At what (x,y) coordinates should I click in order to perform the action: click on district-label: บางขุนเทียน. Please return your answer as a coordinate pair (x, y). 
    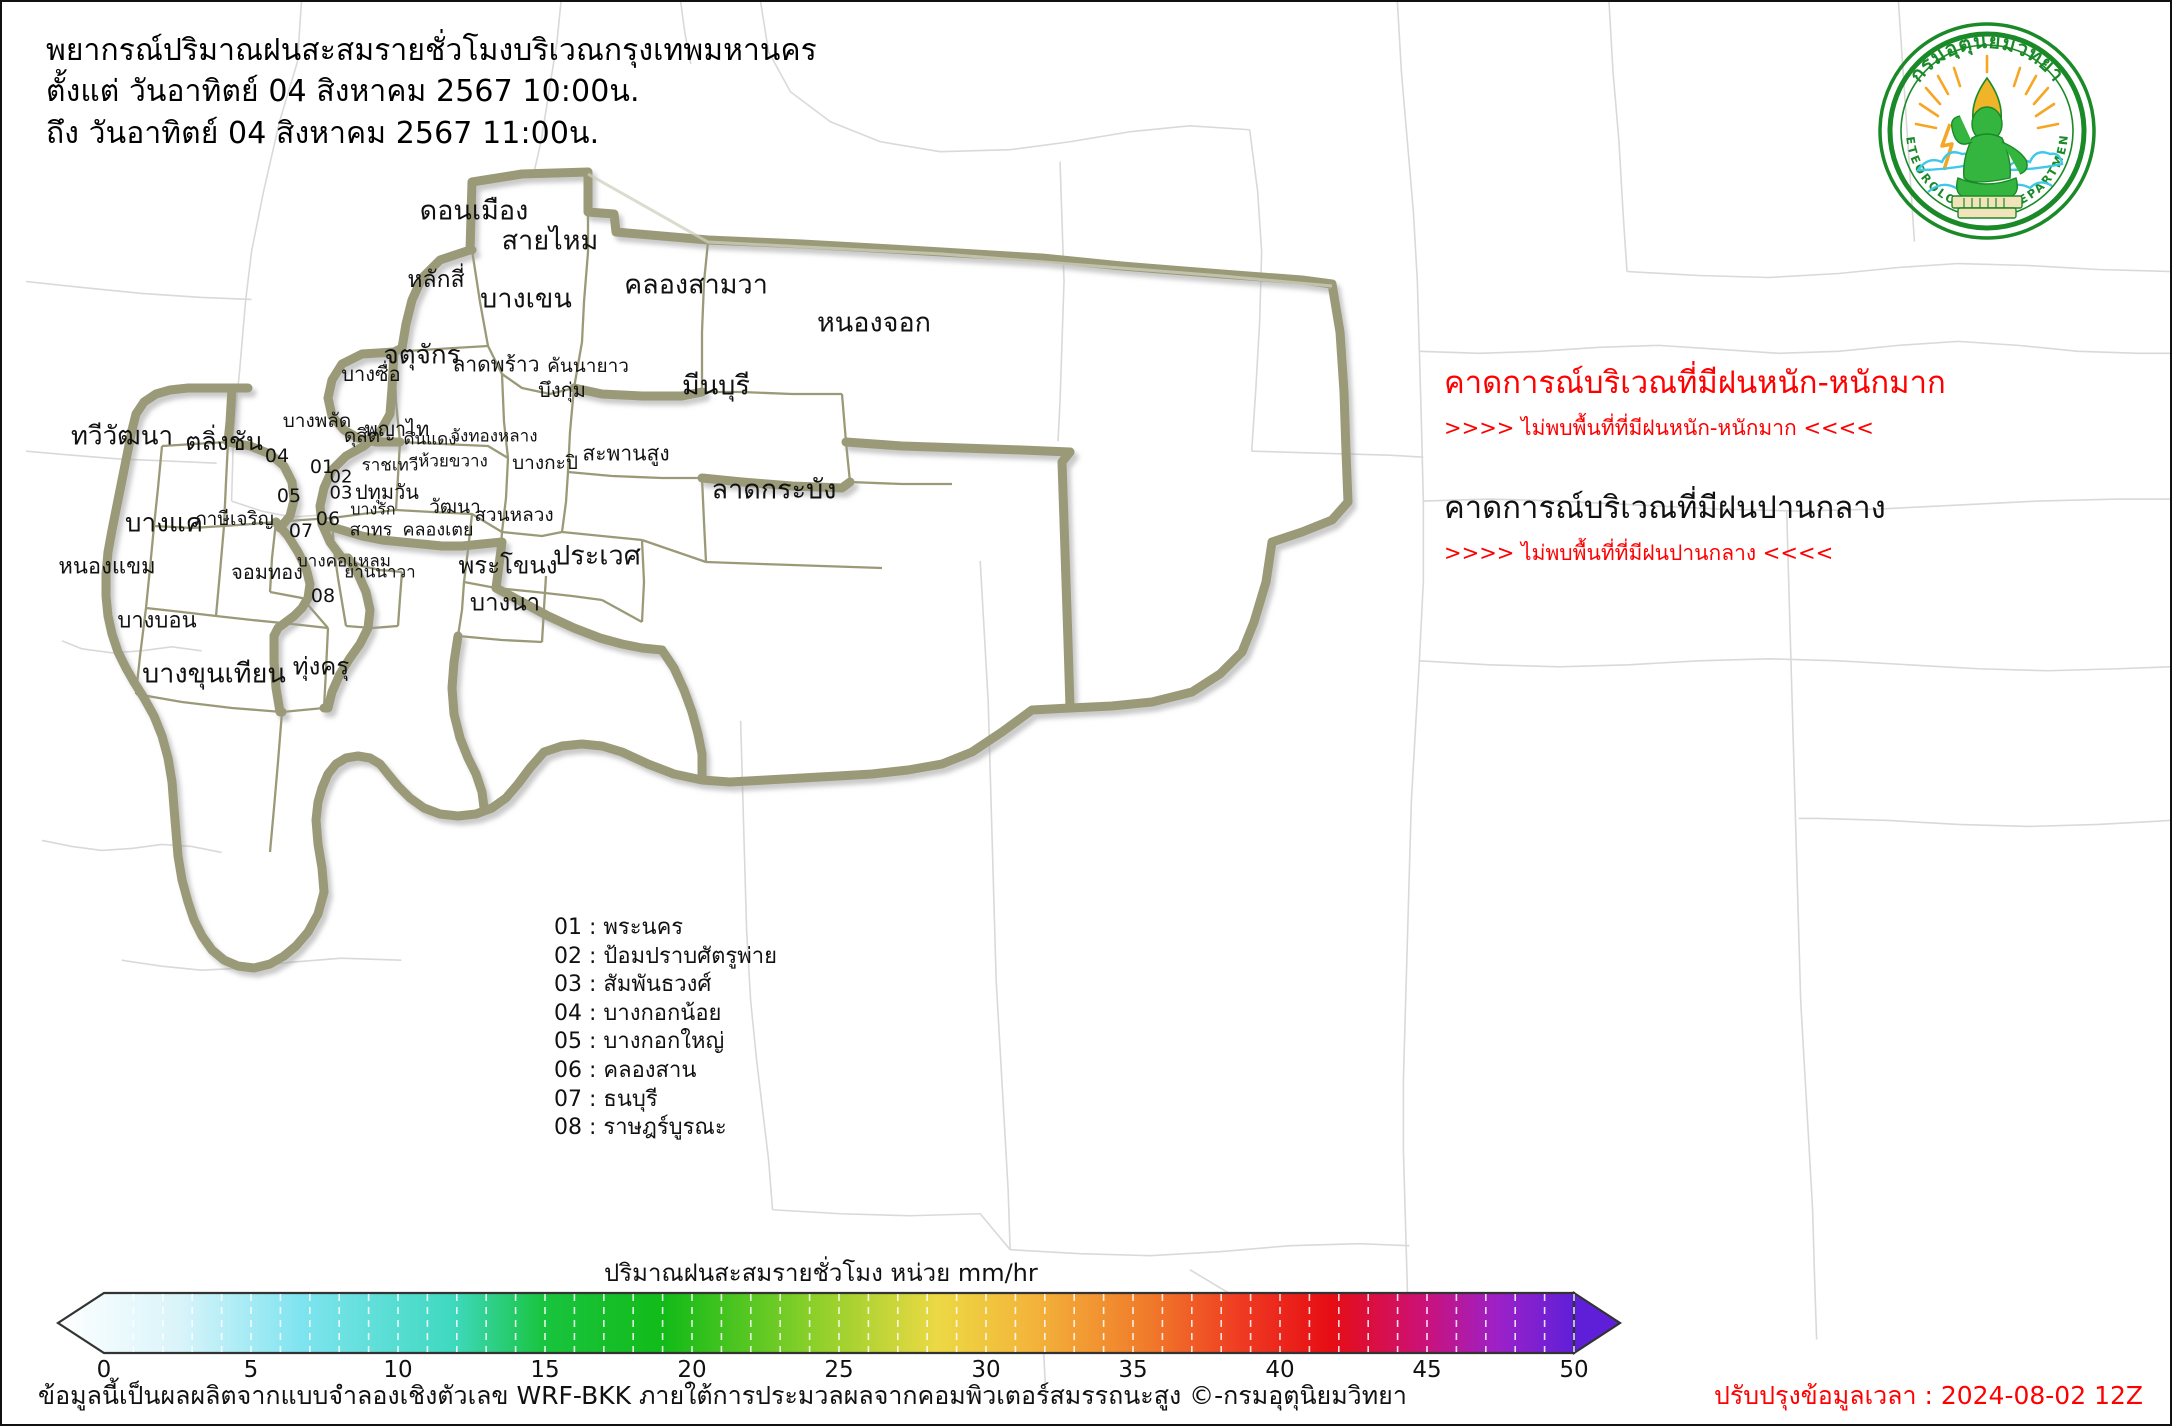
    Looking at the image, I should click on (214, 674).